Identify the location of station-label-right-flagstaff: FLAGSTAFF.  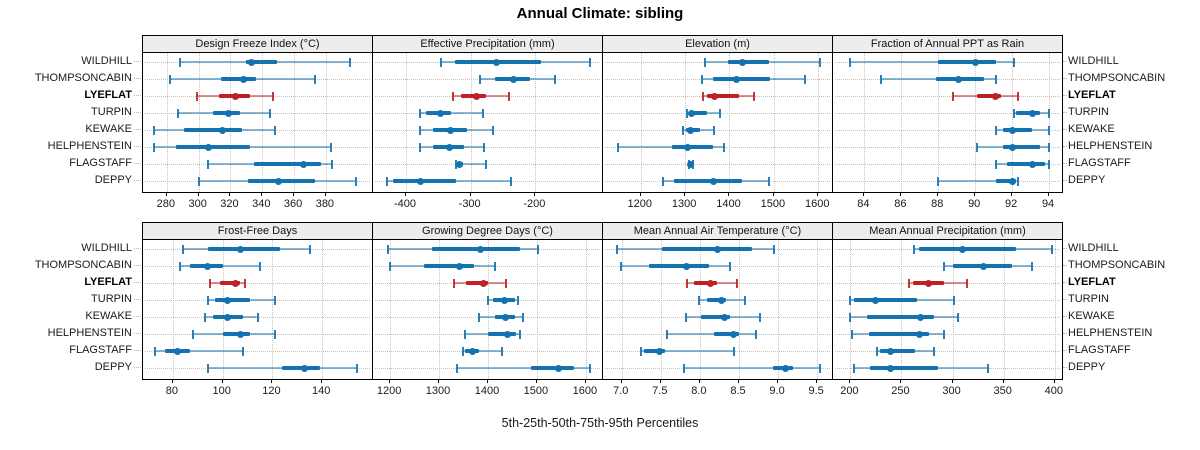
(1099, 350).